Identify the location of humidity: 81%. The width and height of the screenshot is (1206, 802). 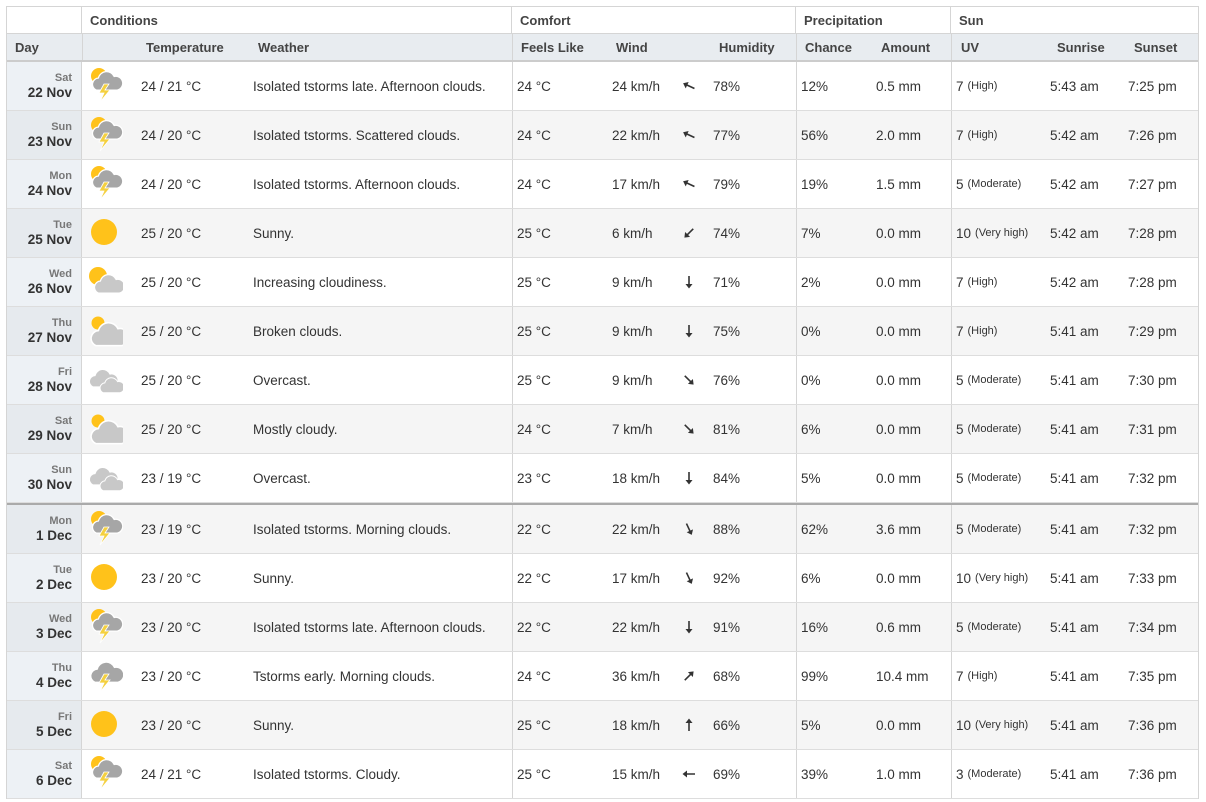
(727, 429).